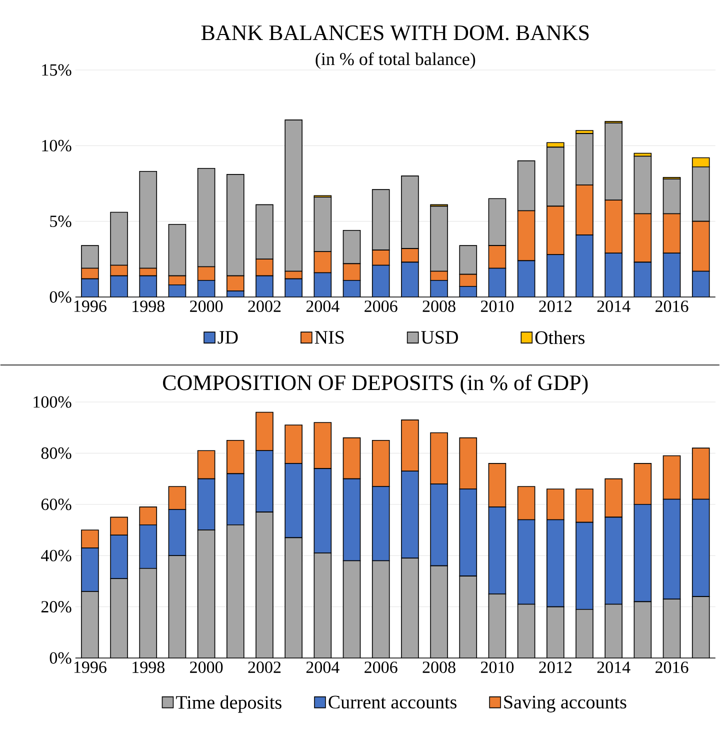  I want to click on y-tick-label: 40%, so click(56, 556).